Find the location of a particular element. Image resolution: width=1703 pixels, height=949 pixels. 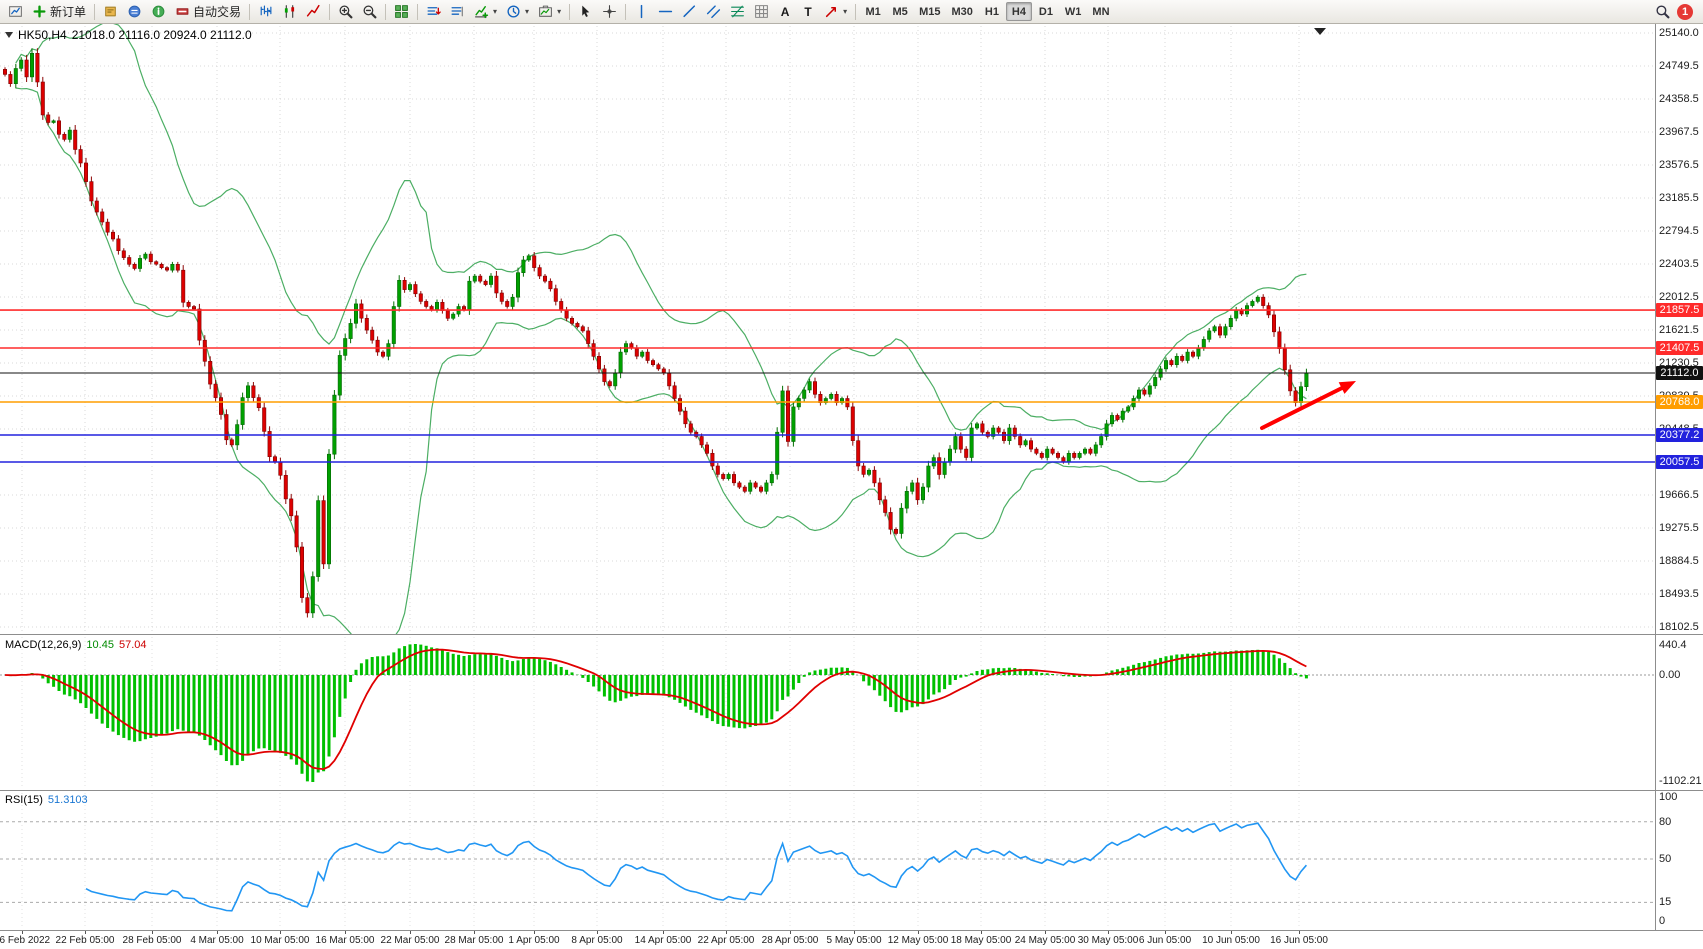

timeframe-m15-button: M15 is located at coordinates (929, 11).